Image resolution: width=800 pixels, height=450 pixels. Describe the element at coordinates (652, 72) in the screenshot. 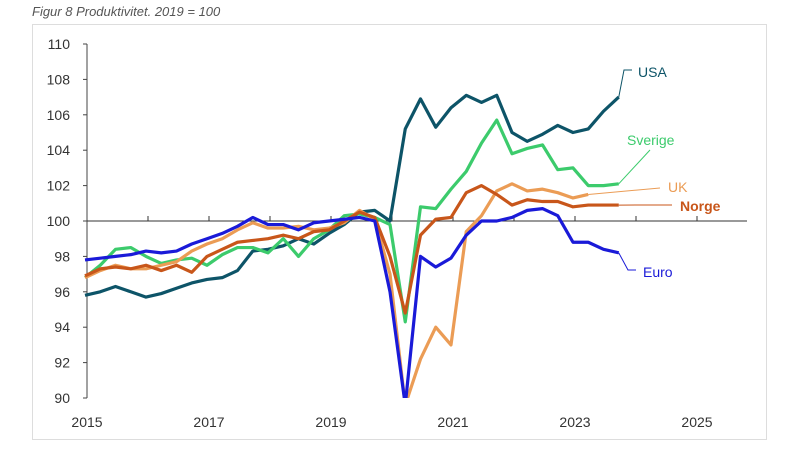

I see `series-label-usa: USA` at that location.